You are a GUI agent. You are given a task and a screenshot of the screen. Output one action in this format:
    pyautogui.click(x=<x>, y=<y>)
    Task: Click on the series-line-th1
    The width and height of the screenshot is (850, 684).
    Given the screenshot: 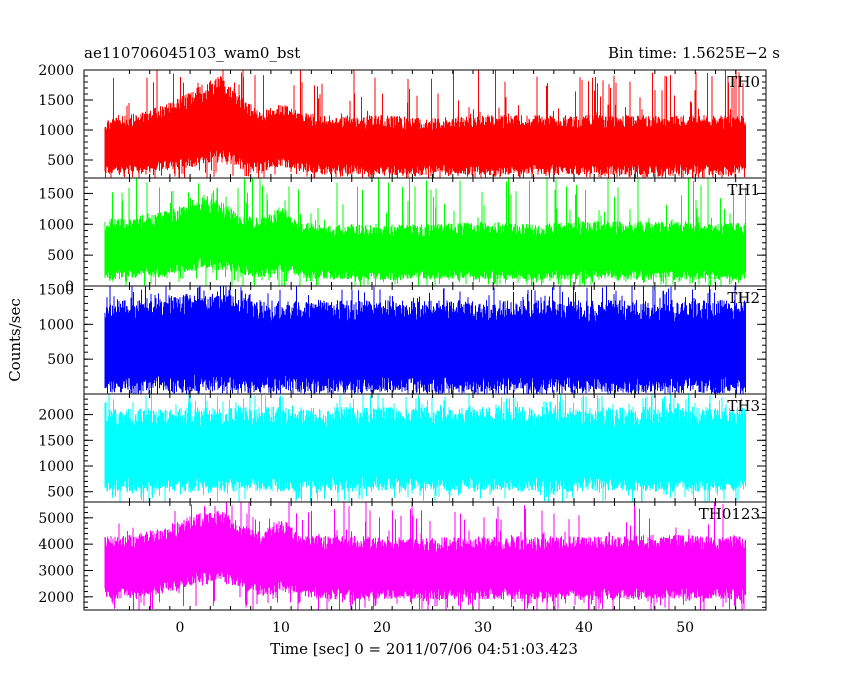 What is the action you would take?
    pyautogui.click(x=425, y=232)
    